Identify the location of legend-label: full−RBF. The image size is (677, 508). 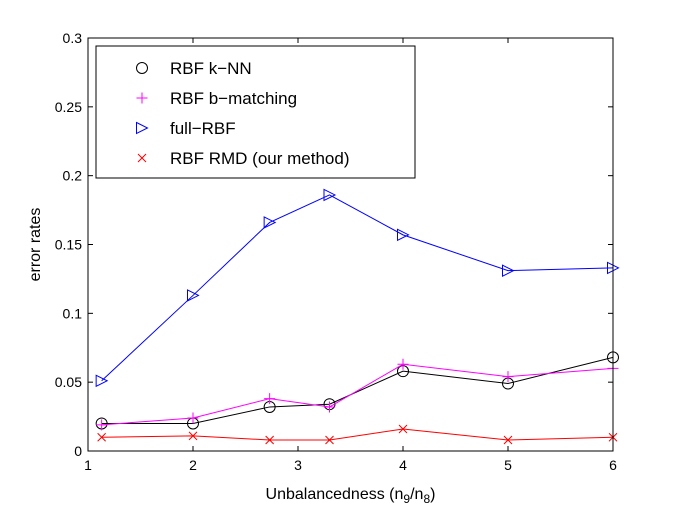
(203, 128).